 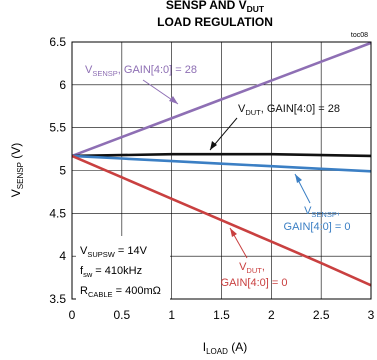 What do you see at coordinates (271, 315) in the screenshot?
I see `x-tick-label: 2` at bounding box center [271, 315].